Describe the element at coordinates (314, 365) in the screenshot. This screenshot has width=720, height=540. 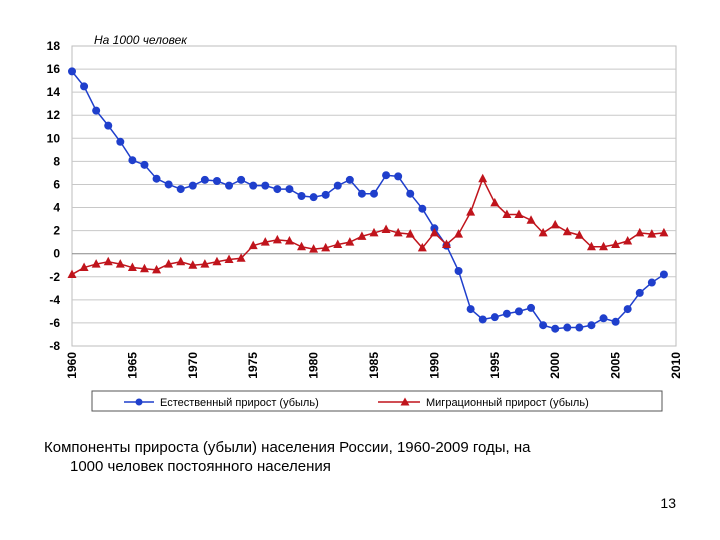
I see `x-tick-label: 1980` at that location.